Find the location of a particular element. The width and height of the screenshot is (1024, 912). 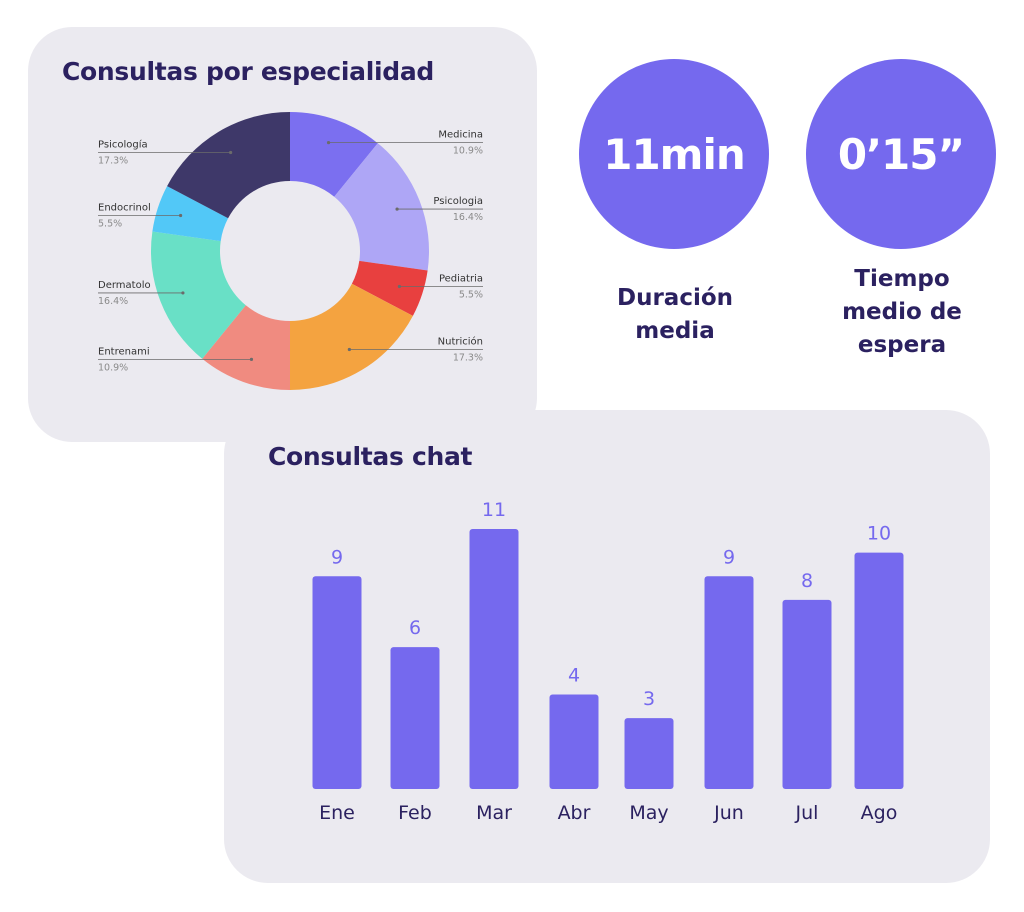

chat-consults-title: Consultas chat is located at coordinates (370, 456).